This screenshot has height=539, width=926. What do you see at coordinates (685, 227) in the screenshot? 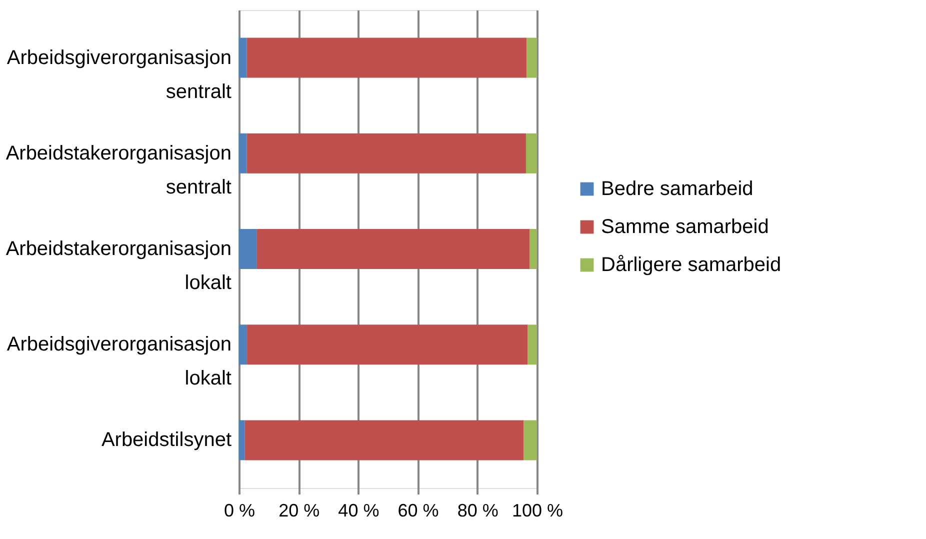
I see `legend-label: Samme samarbeid` at bounding box center [685, 227].